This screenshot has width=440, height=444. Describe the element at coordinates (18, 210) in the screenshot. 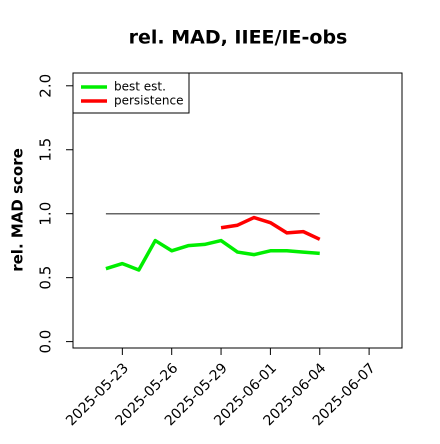

I see `y-axis-label: rel. MAD score` at that location.